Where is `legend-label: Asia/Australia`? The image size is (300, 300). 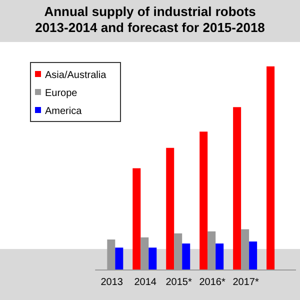
legend-label: Asia/Australia is located at coordinates (75, 75).